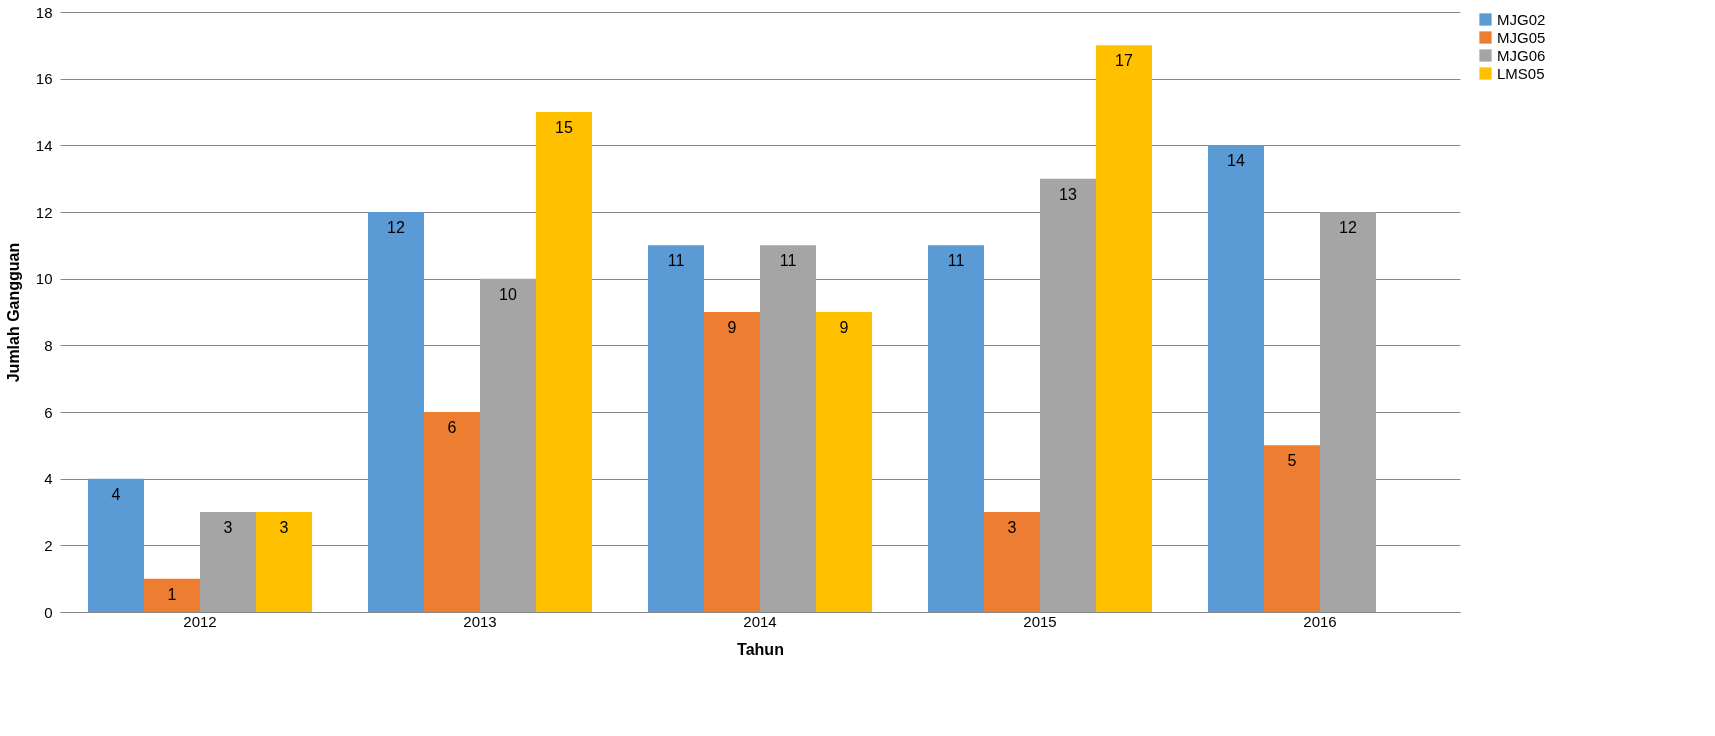  Describe the element at coordinates (44, 145) in the screenshot. I see `y-tick-label: 14` at that location.